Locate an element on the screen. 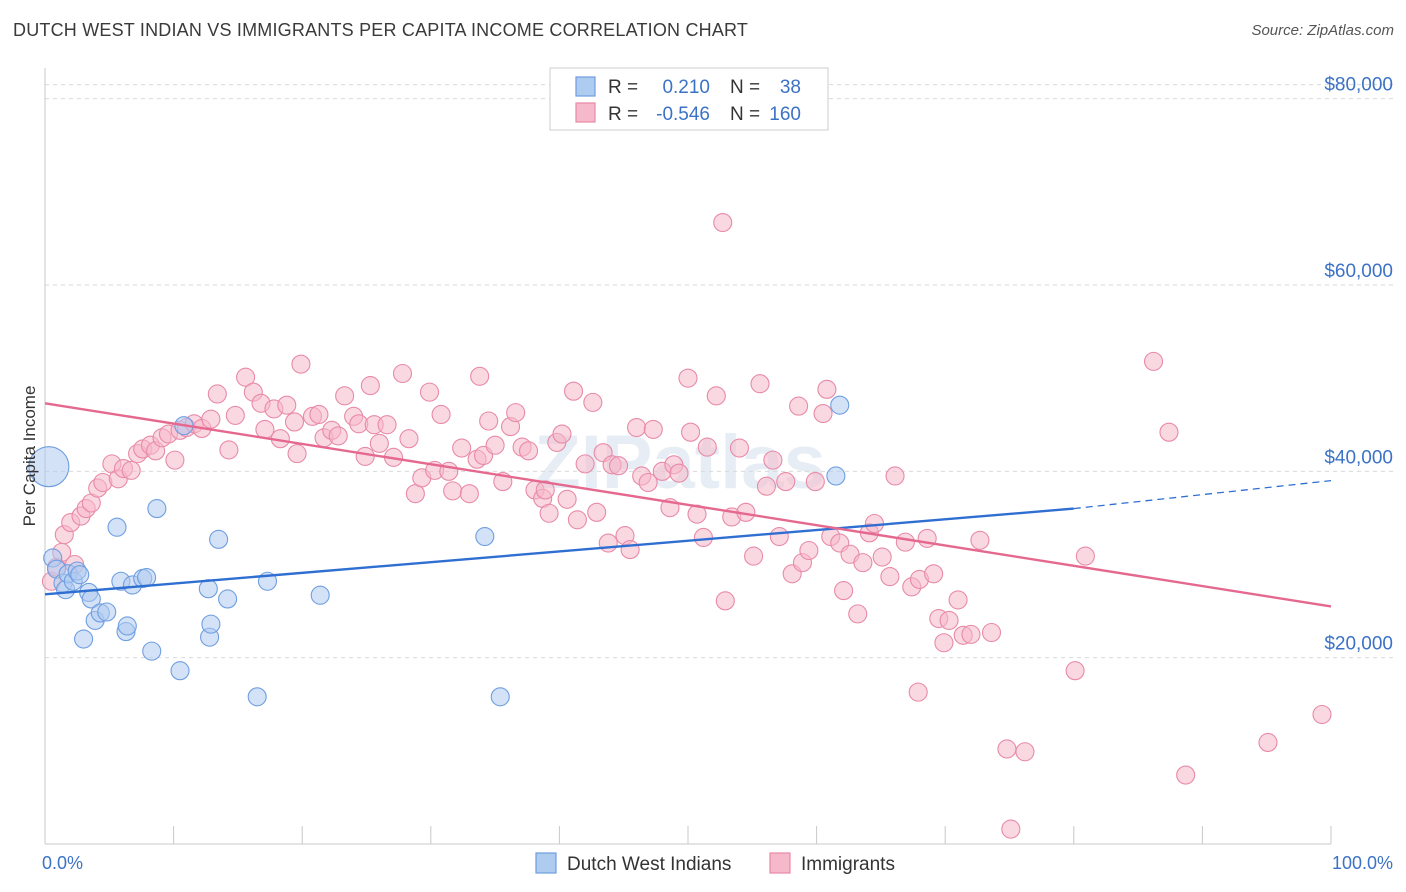 The image size is (1406, 892). y-tick-labels: $20,000 $40,000 $60,000 $80,000 is located at coordinates (1358, 365).